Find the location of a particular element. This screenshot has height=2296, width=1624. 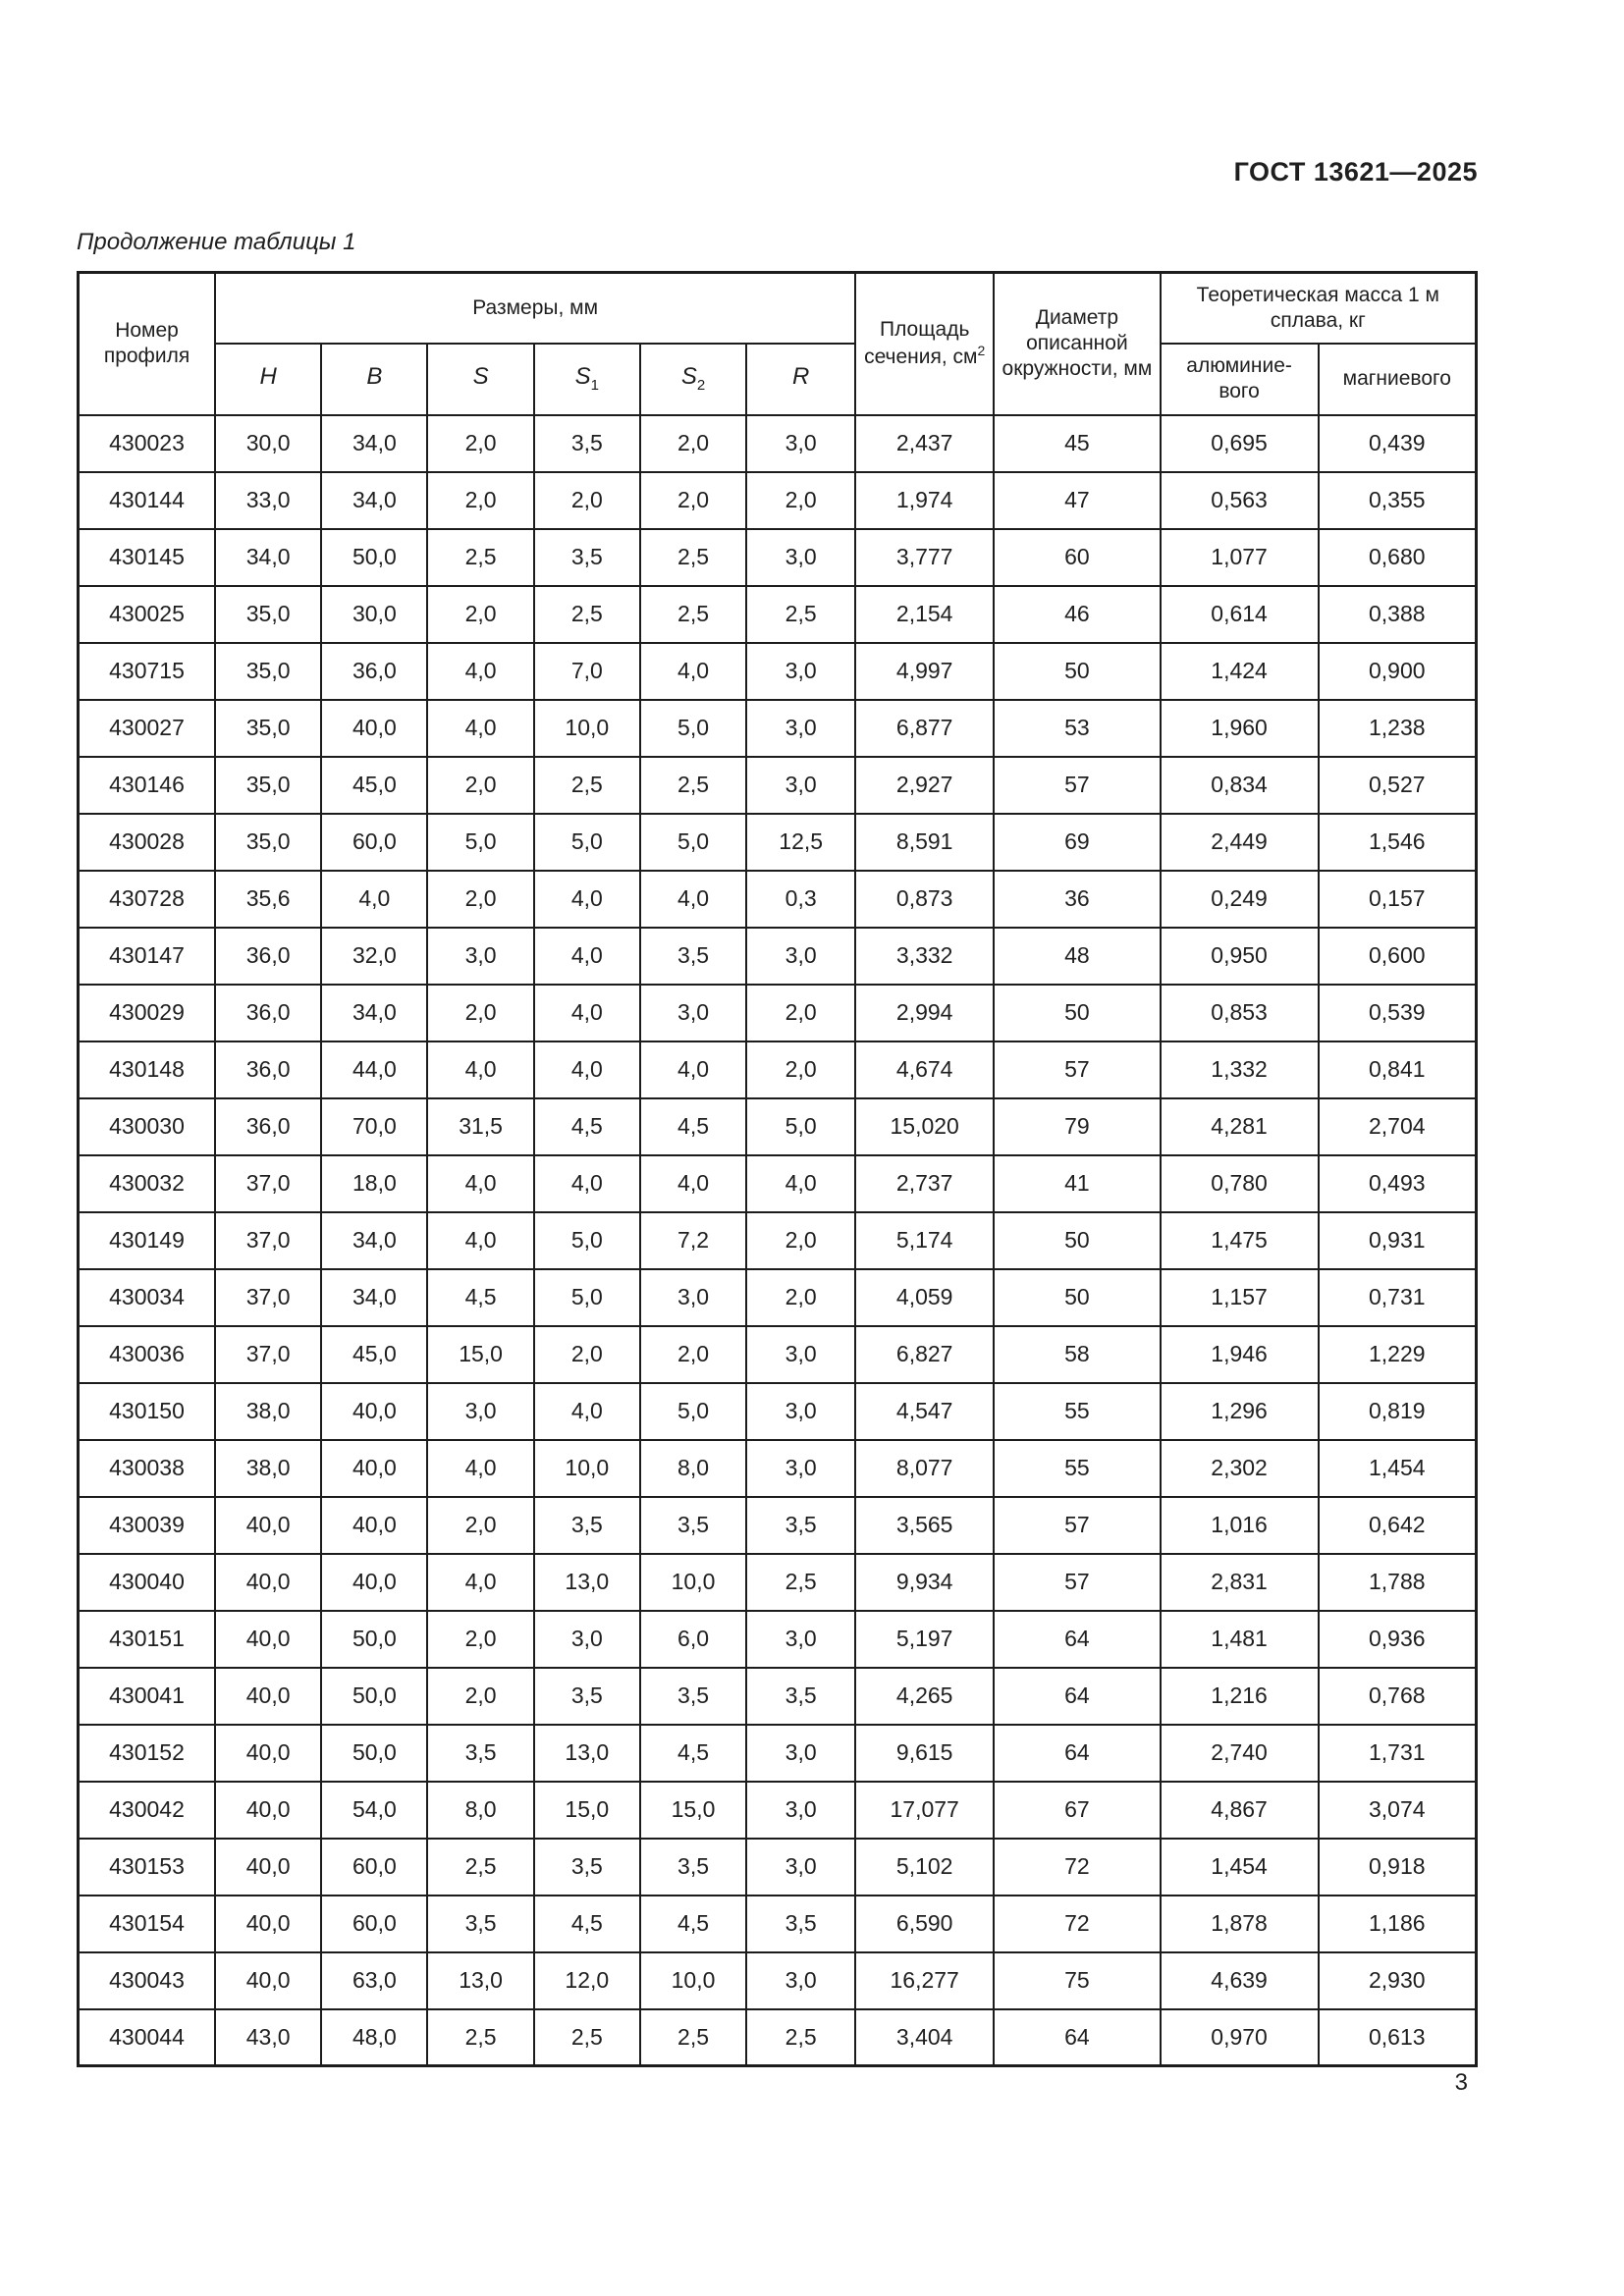

table-cell: 0,388 is located at coordinates (1397, 614).